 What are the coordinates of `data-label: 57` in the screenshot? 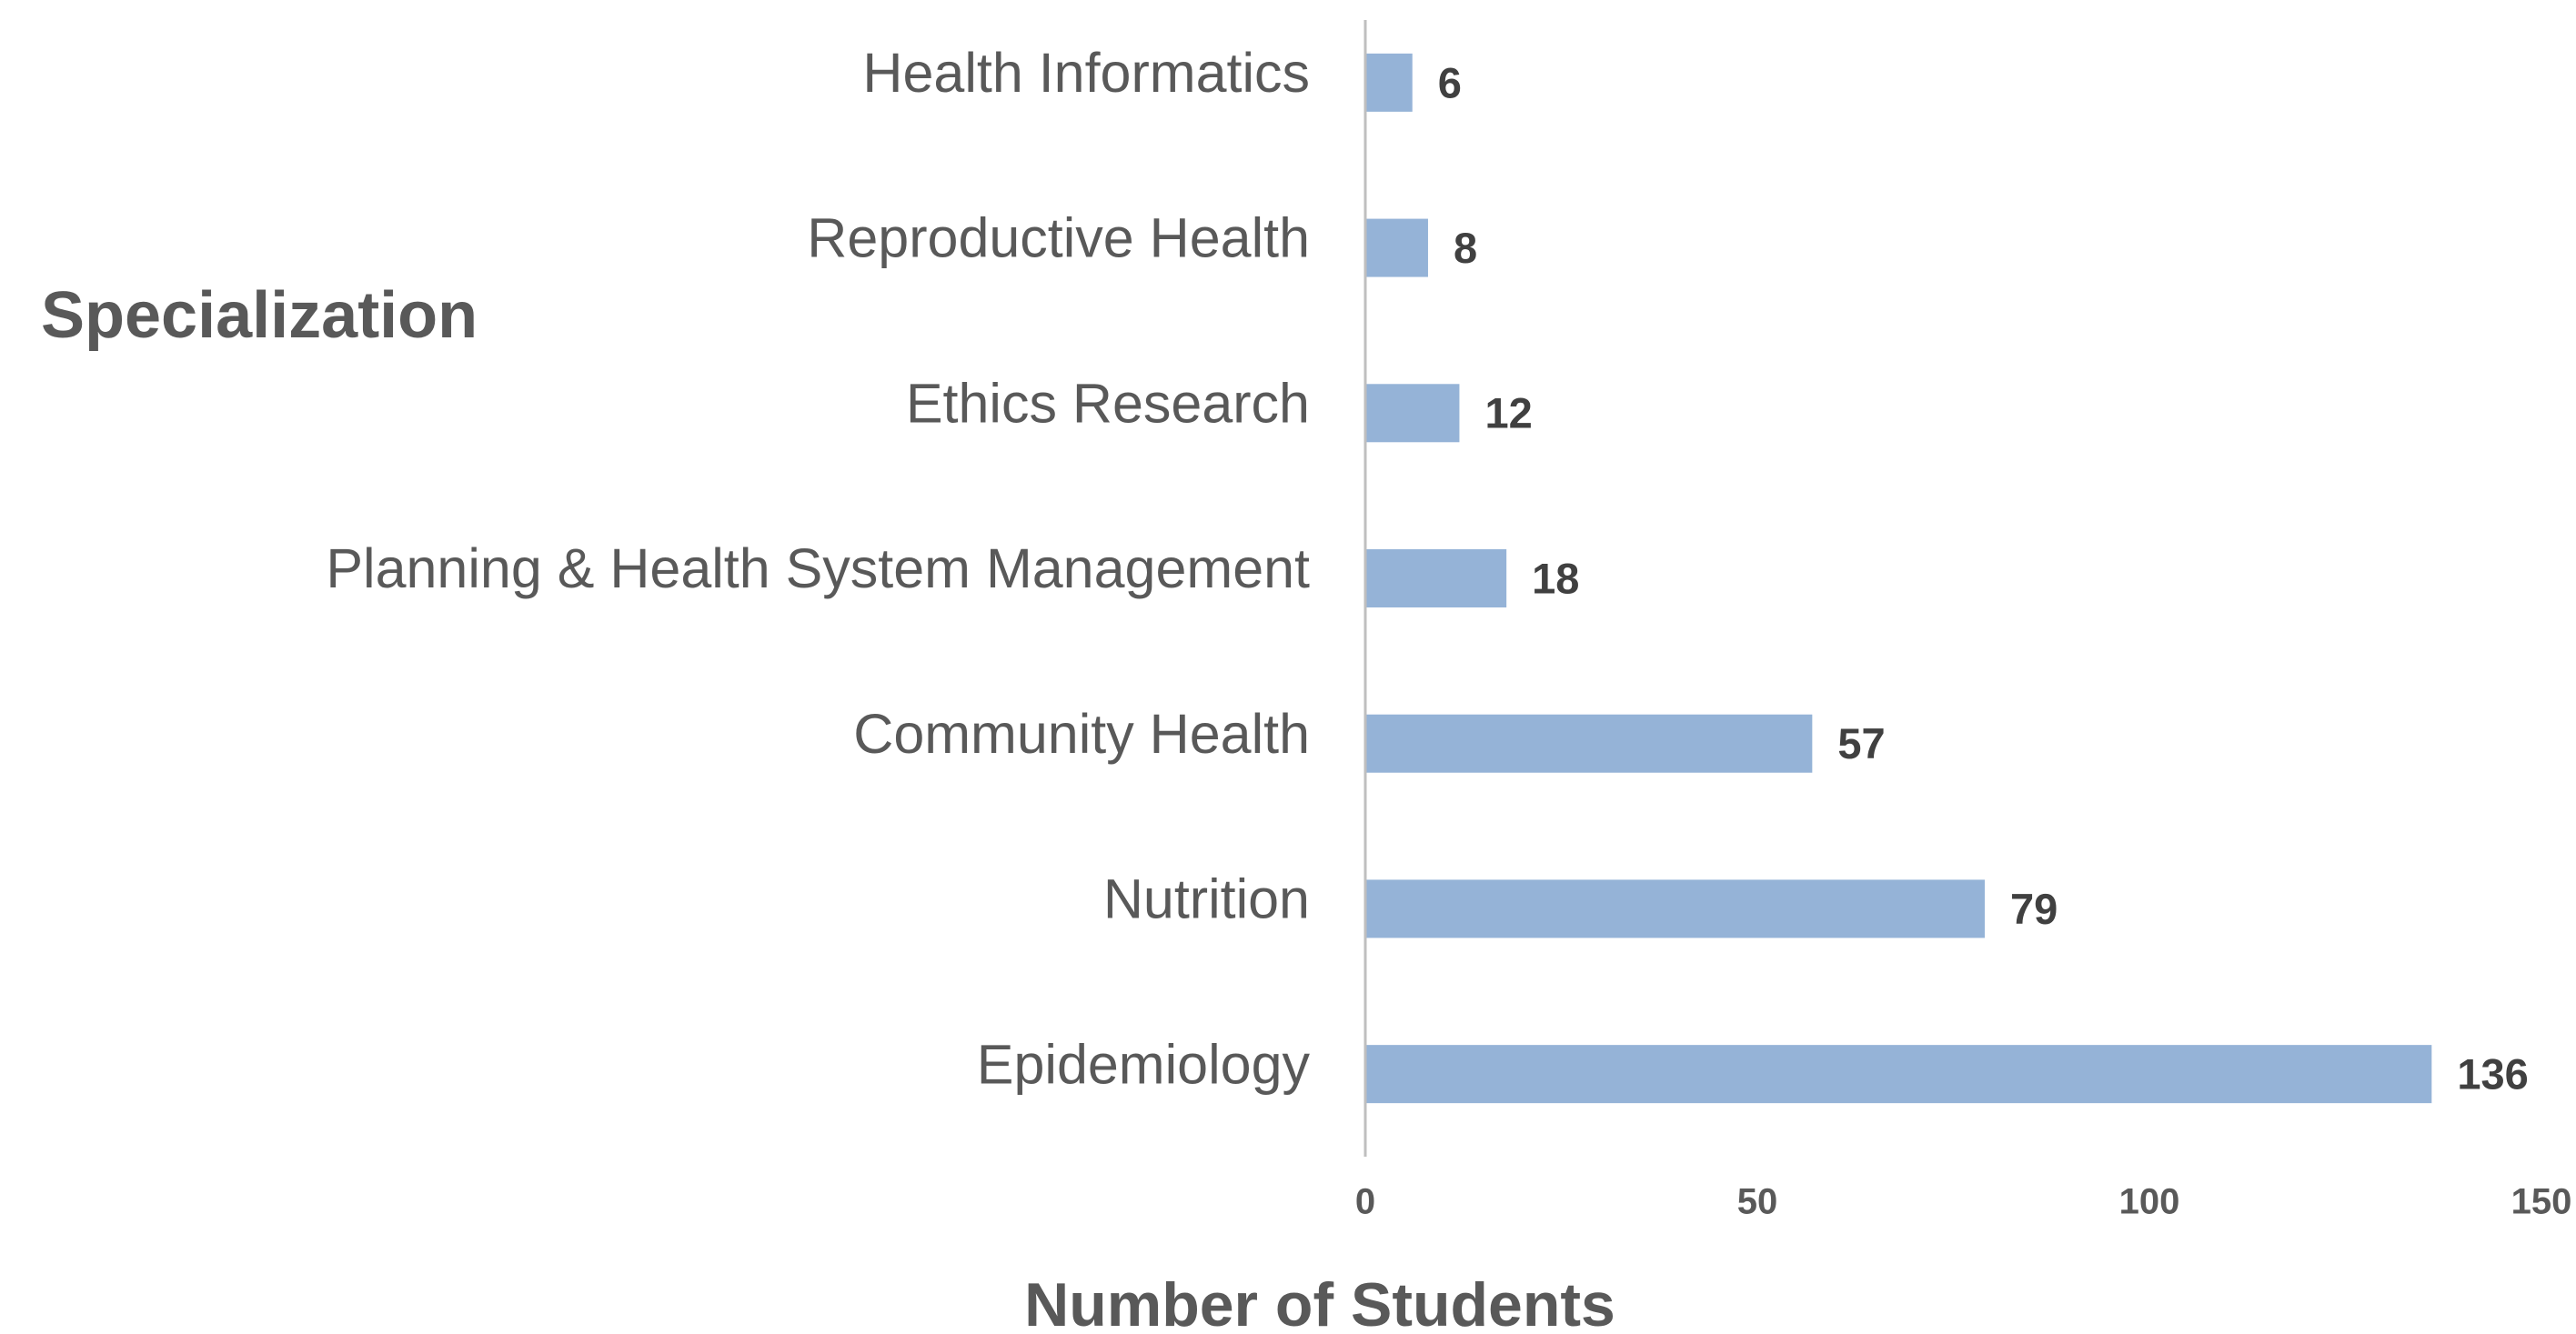 It's located at (1861, 743).